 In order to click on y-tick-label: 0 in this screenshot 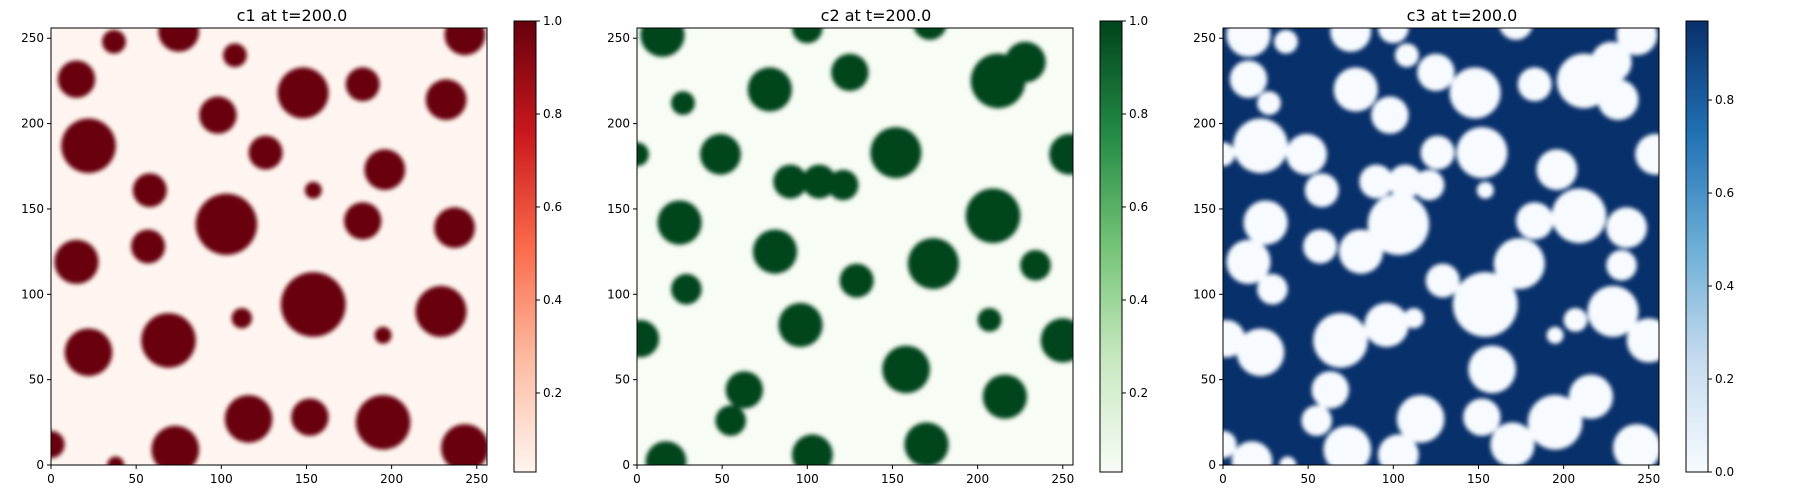, I will do `click(1212, 465)`.